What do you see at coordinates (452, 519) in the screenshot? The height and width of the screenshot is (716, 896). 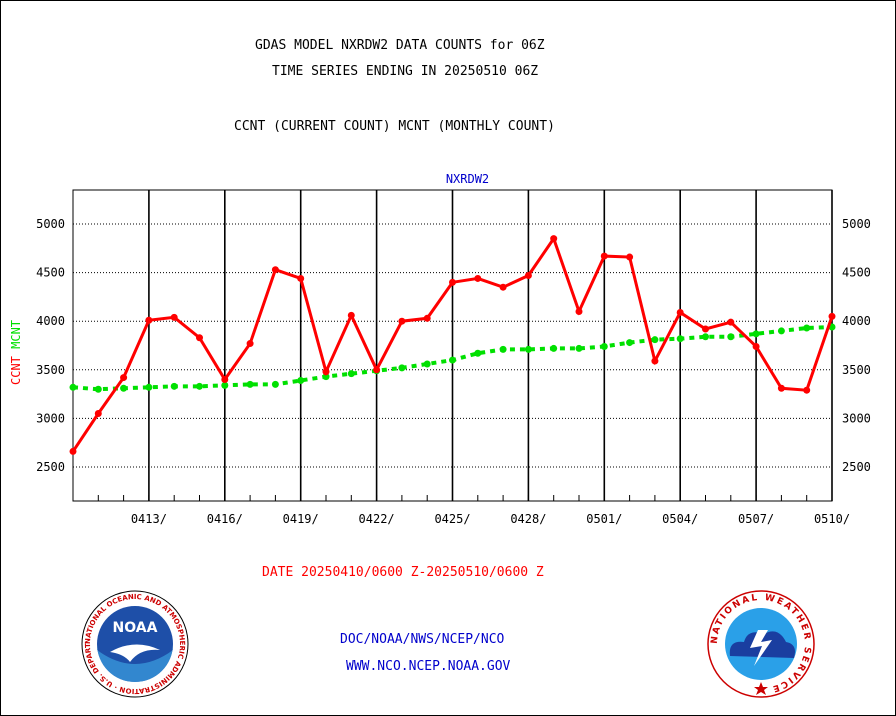 I see `x-tick-label: 0425/` at bounding box center [452, 519].